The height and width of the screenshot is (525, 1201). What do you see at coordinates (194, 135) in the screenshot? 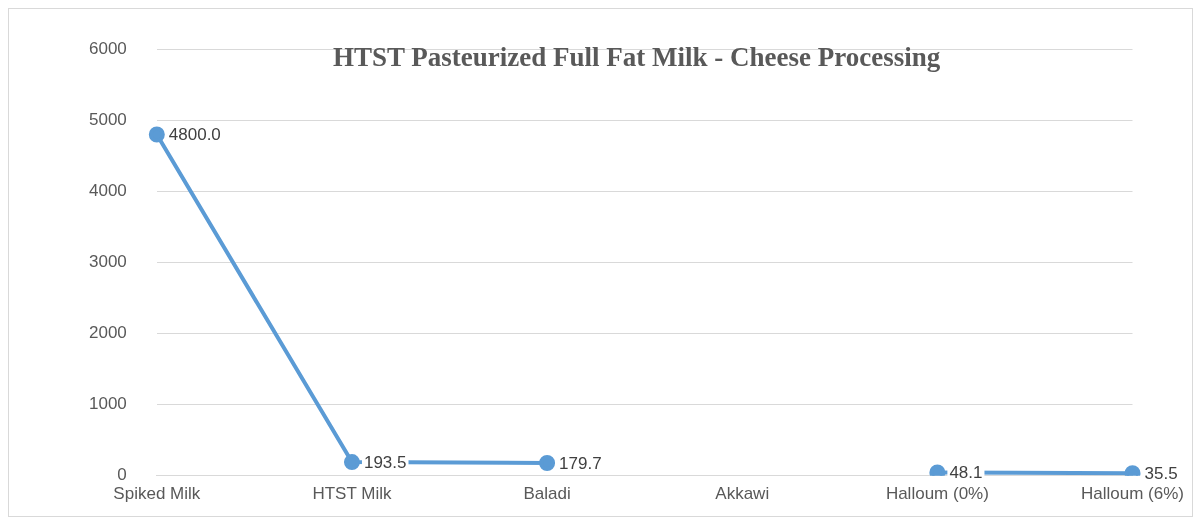
I see `data-label: 4800.0` at bounding box center [194, 135].